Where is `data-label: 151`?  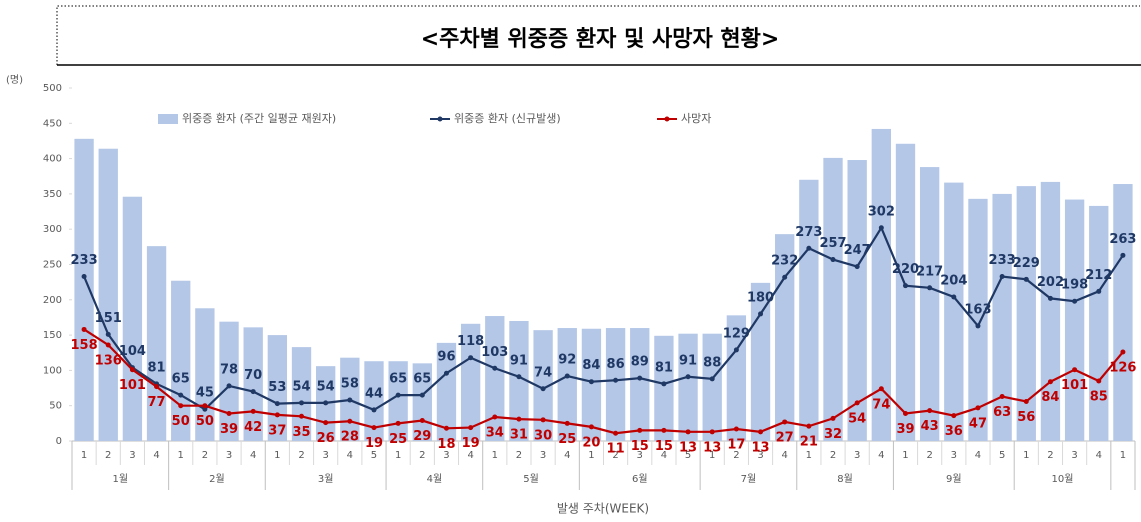
data-label: 151 is located at coordinates (108, 318).